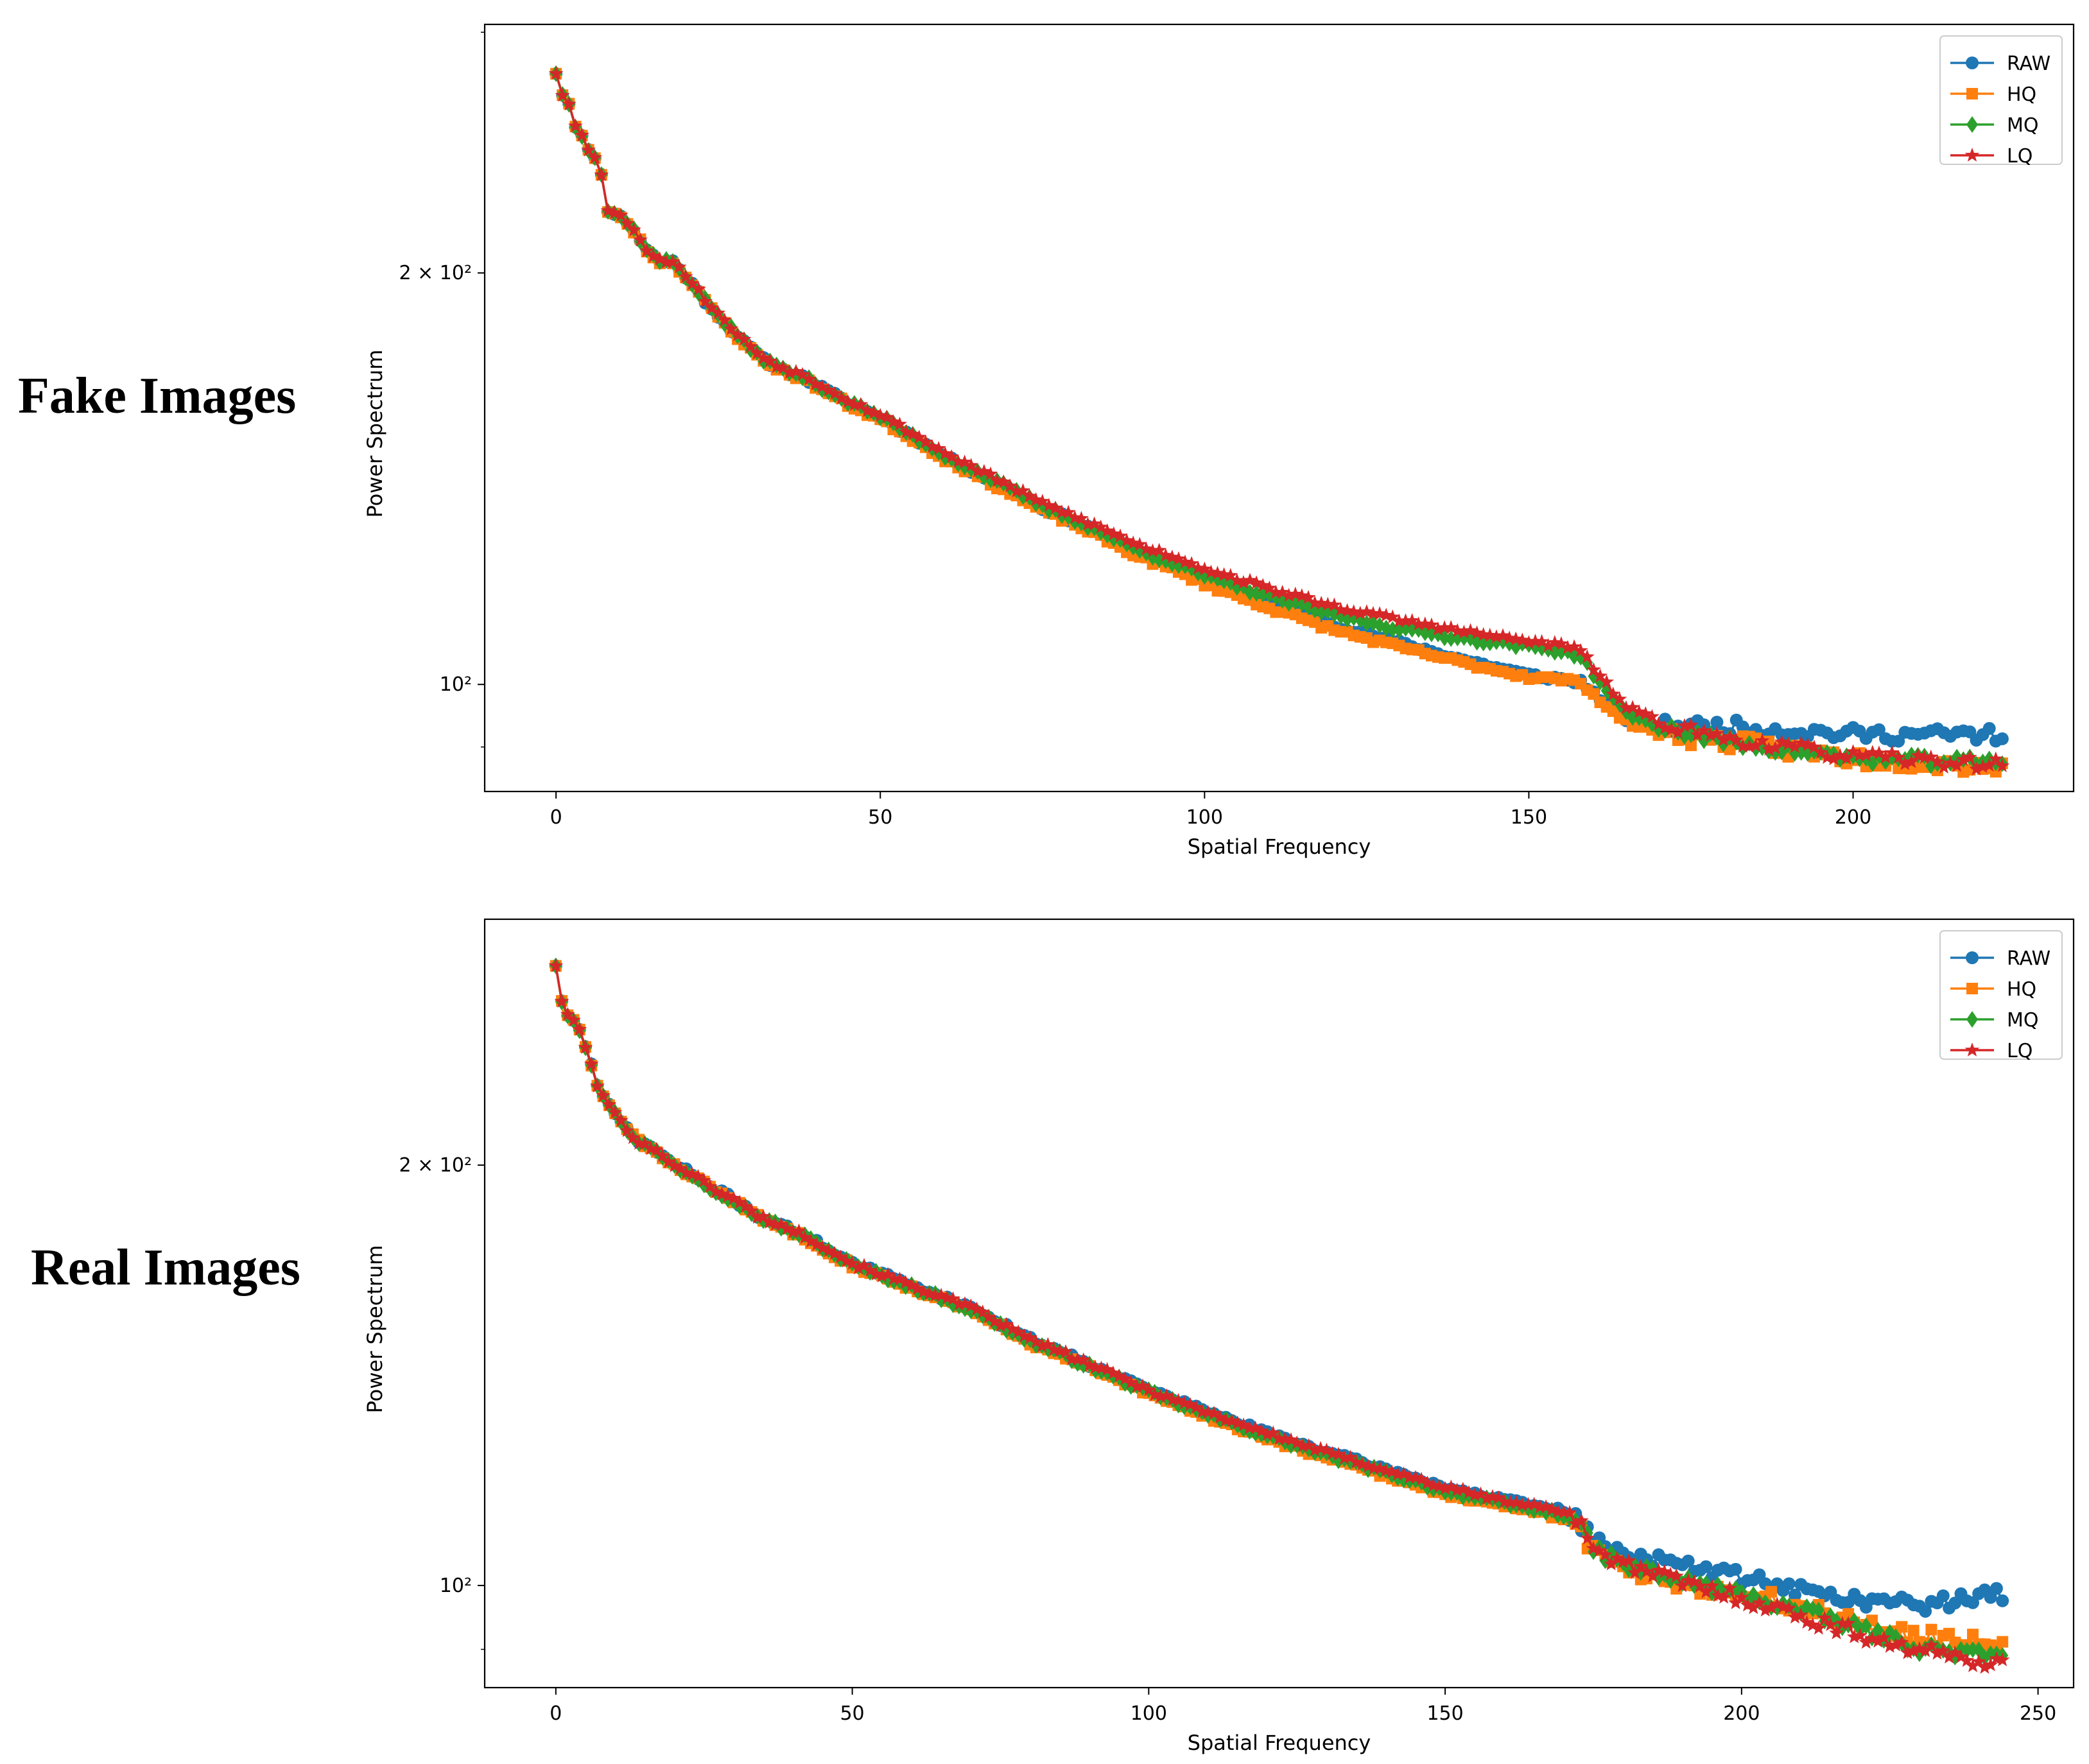 This screenshot has width=2089, height=1764. What do you see at coordinates (157, 396) in the screenshot?
I see `row-label-fake-images: Fake Images` at bounding box center [157, 396].